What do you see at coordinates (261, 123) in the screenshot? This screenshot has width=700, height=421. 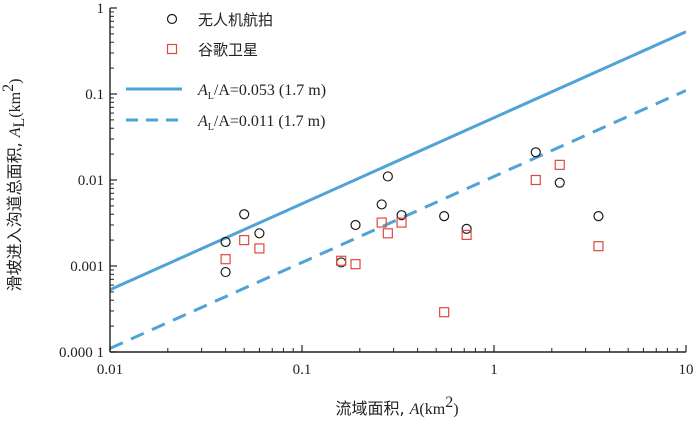 I see `legend-label-fit-0011: AL/A=0.011 (1.7 m)` at bounding box center [261, 123].